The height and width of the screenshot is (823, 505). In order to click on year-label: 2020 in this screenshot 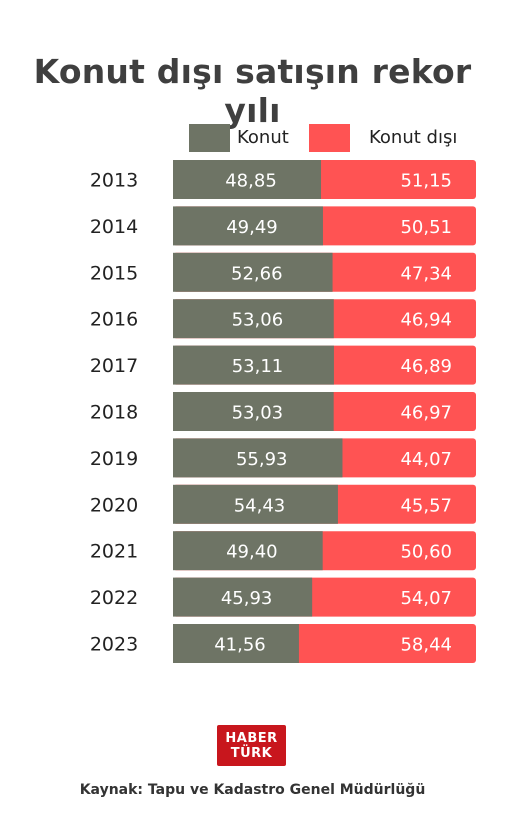, I will do `click(114, 505)`.